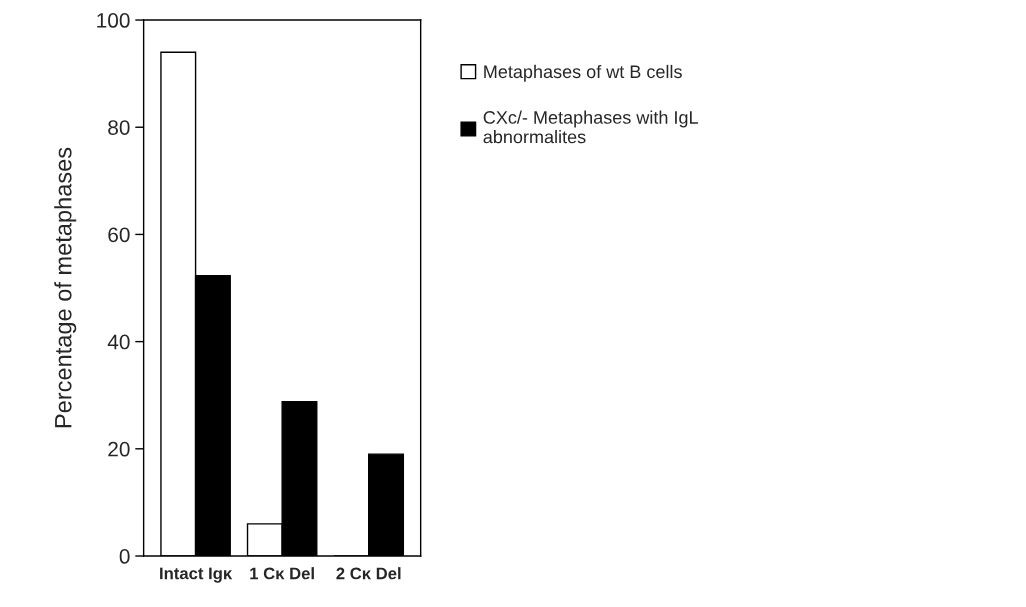 The width and height of the screenshot is (1026, 607). Describe the element at coordinates (590, 127) in the screenshot. I see `legend-label: CXc/- Metaphases with IgL abnormalites` at that location.